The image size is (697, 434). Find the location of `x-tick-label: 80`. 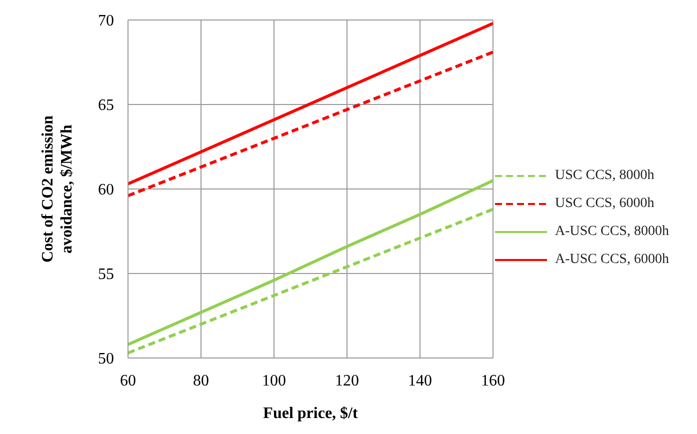

x-tick-label: 80 is located at coordinates (201, 381).